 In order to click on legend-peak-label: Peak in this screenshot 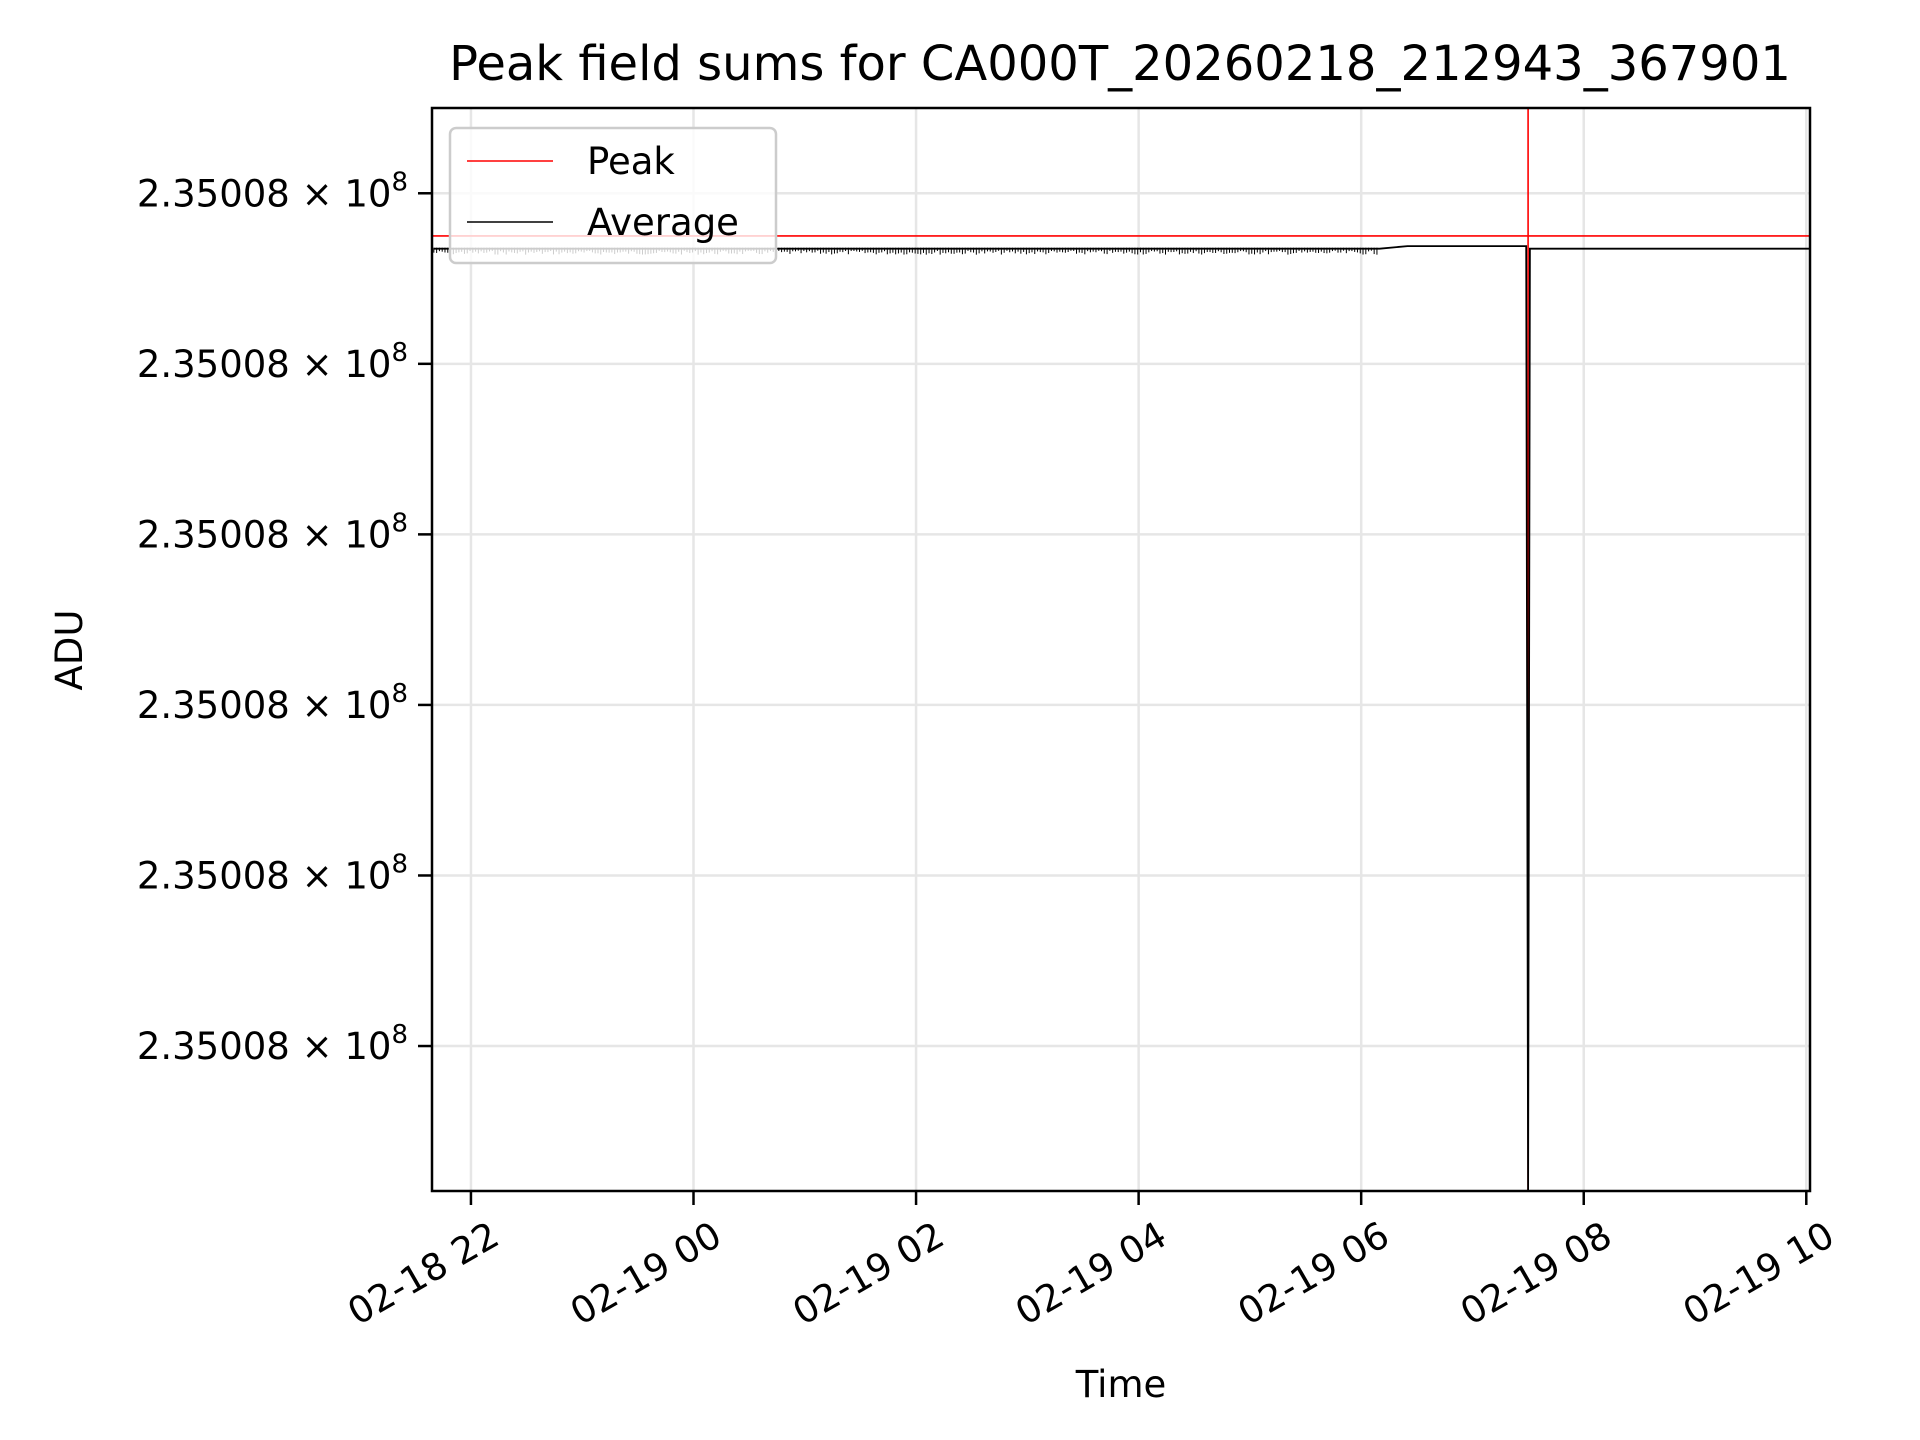, I will do `click(631, 161)`.